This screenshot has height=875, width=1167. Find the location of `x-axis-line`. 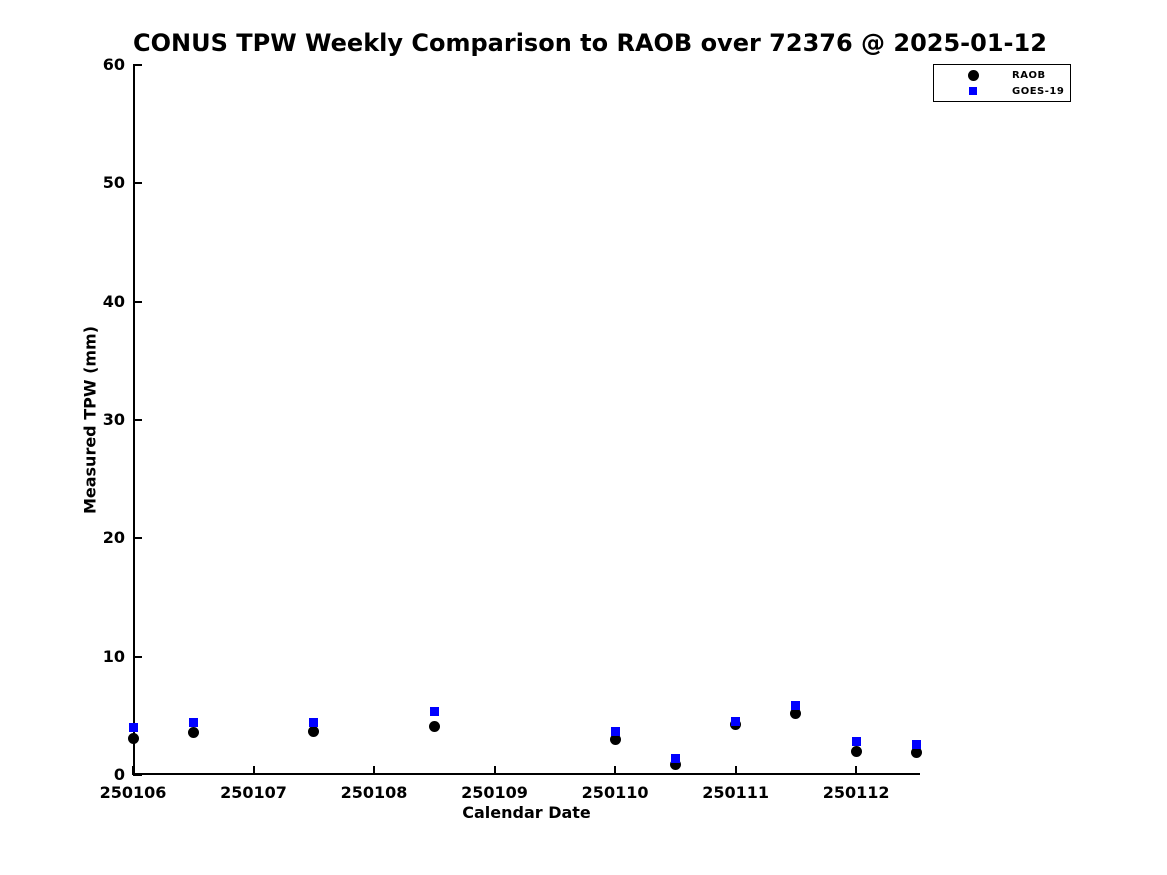

x-axis-line is located at coordinates (526, 774).